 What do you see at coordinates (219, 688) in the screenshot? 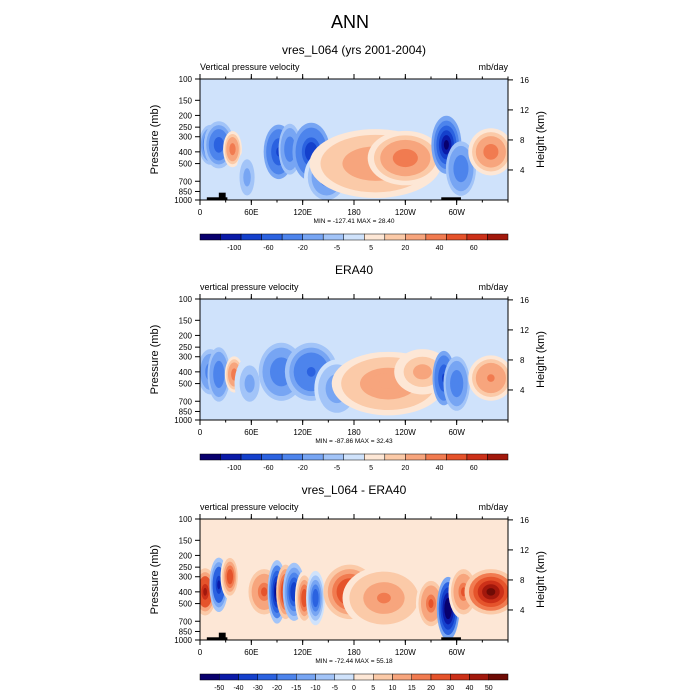
I see `colorbar-label: -50` at bounding box center [219, 688].